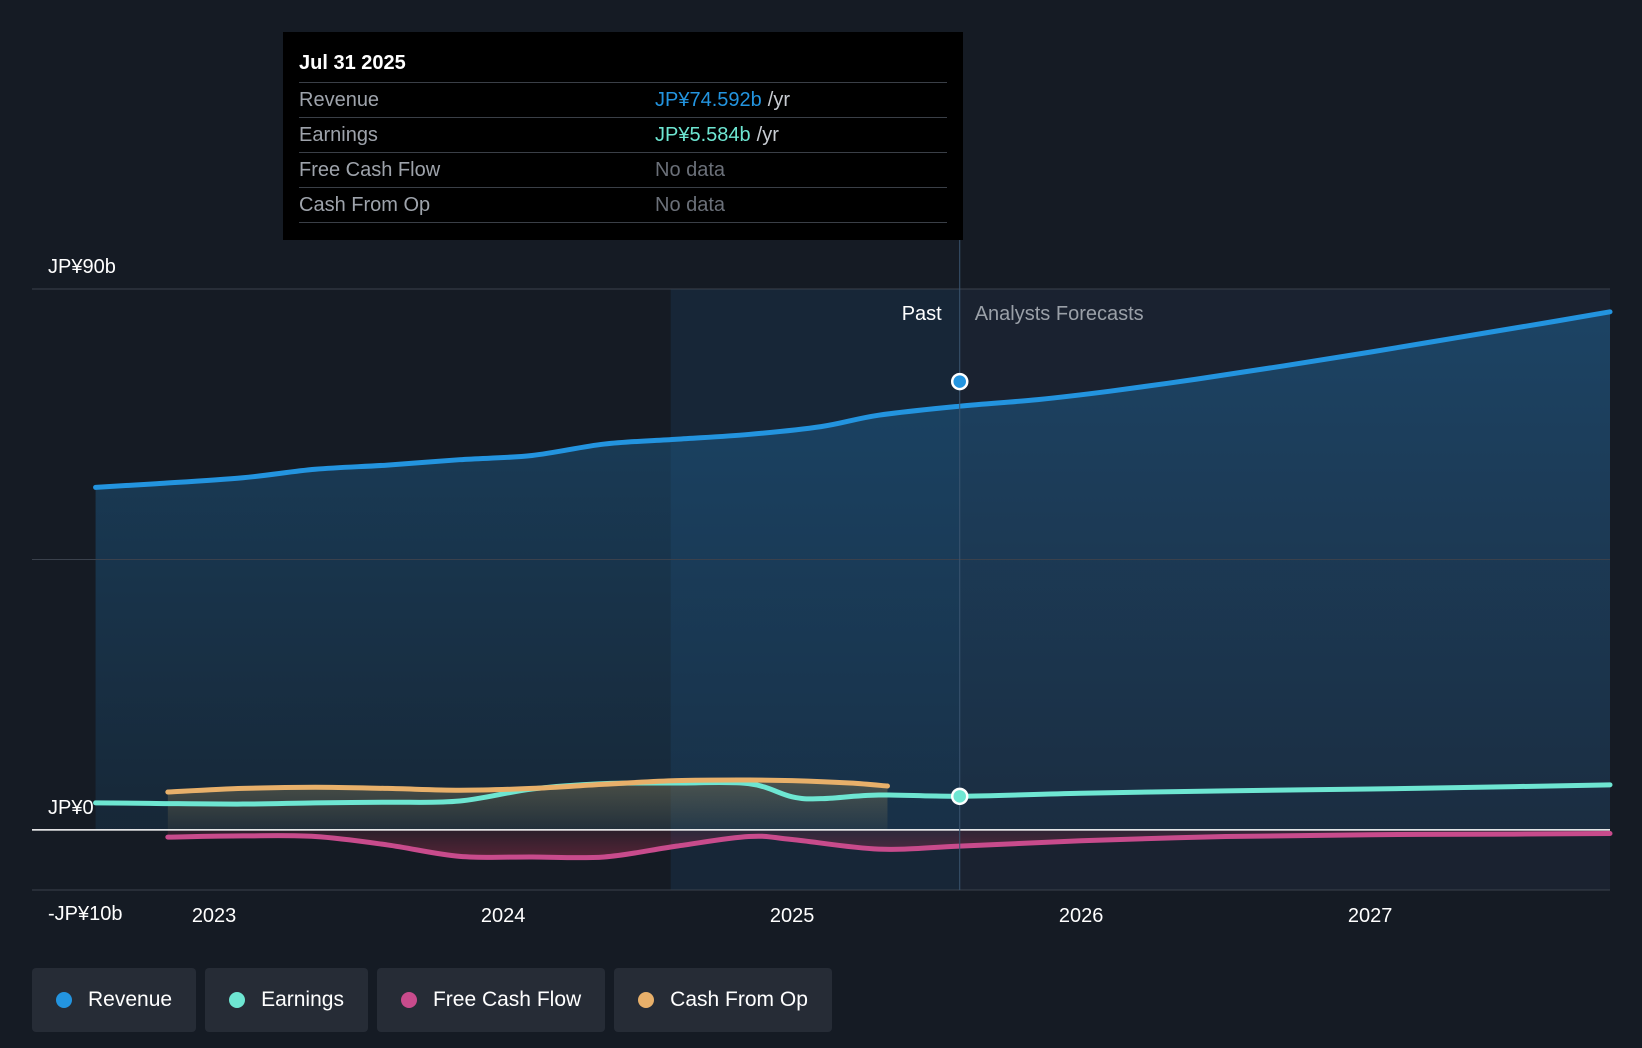 The height and width of the screenshot is (1048, 1642). Describe the element at coordinates (365, 204) in the screenshot. I see `tooltip-label: Cash From Op` at that location.